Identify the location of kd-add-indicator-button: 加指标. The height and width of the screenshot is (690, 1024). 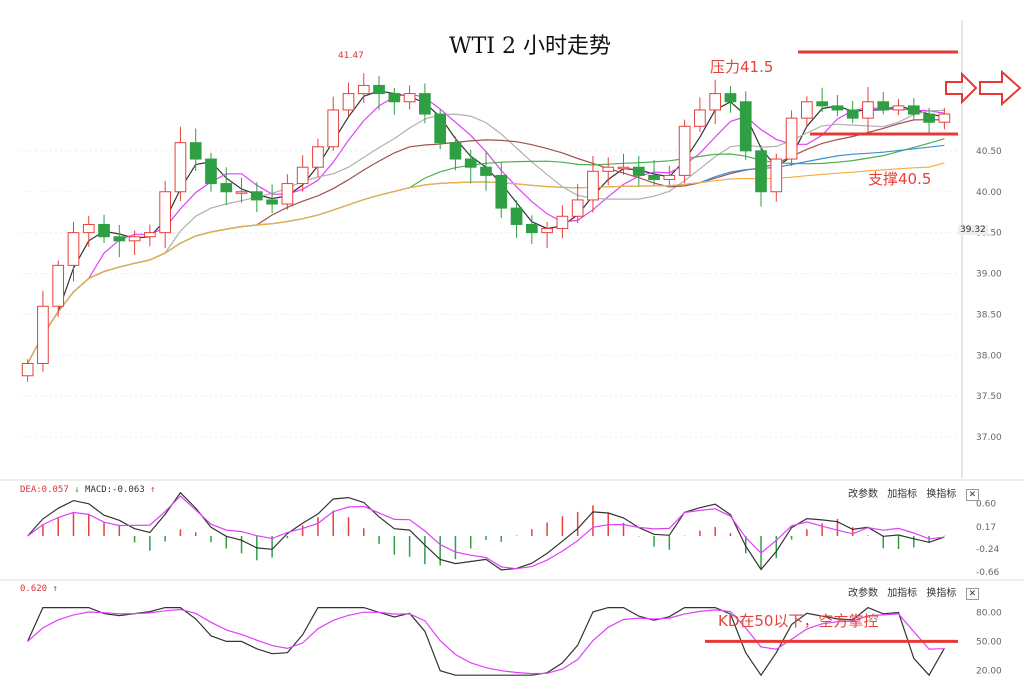
(902, 593).